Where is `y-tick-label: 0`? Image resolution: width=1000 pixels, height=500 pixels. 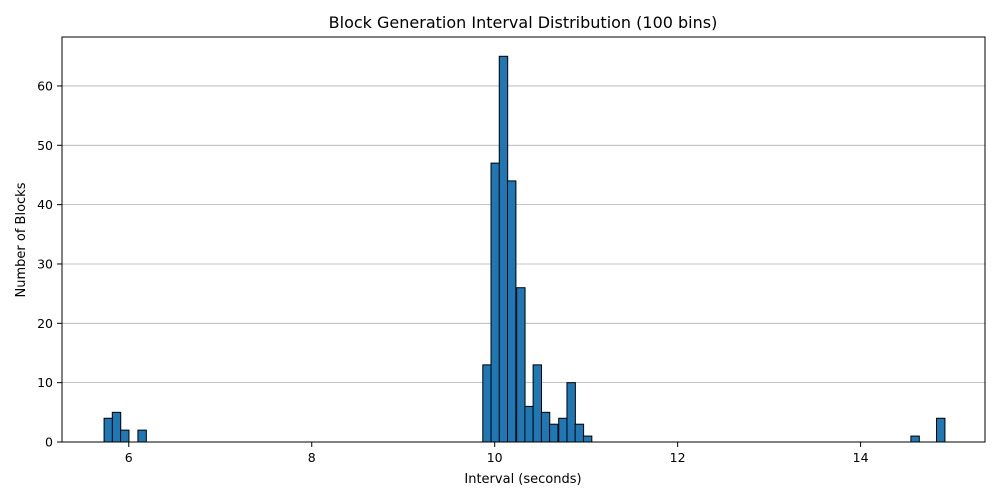 y-tick-label: 0 is located at coordinates (49, 442).